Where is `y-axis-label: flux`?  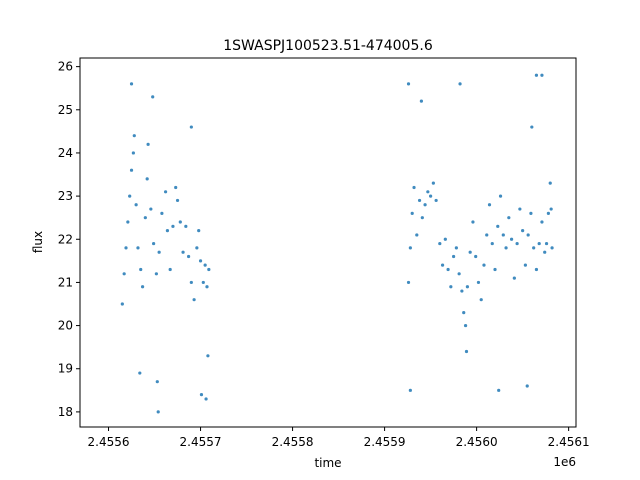
y-axis-label: flux is located at coordinates (38, 242).